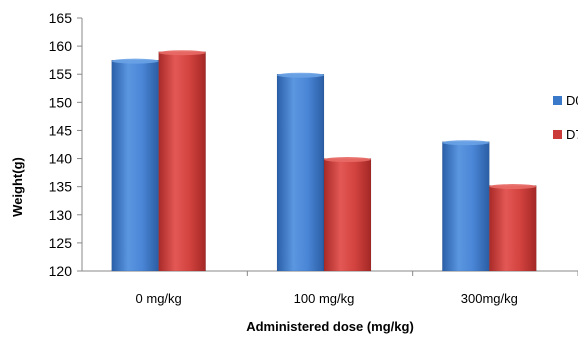  What do you see at coordinates (17, 187) in the screenshot?
I see `y-axis-title: Weight(g)` at bounding box center [17, 187].